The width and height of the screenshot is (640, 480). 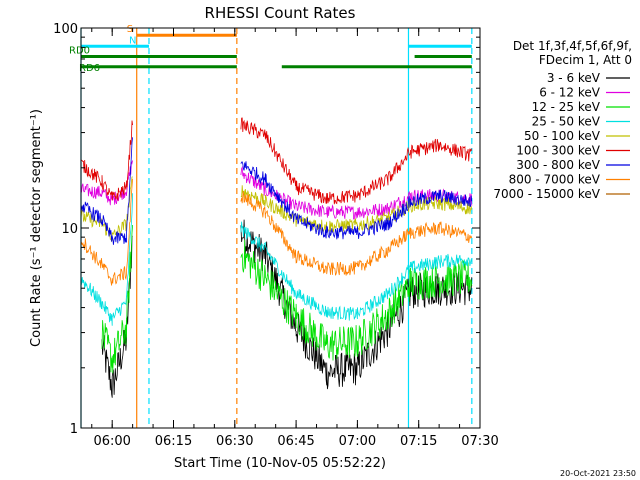 What do you see at coordinates (130, 29) in the screenshot?
I see `flag-label-s: S` at bounding box center [130, 29].